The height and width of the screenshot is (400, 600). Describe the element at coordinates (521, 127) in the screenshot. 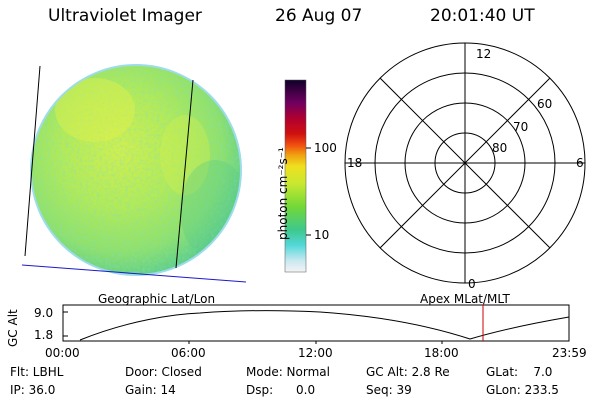

I see `lat-label-70: 70` at that location.